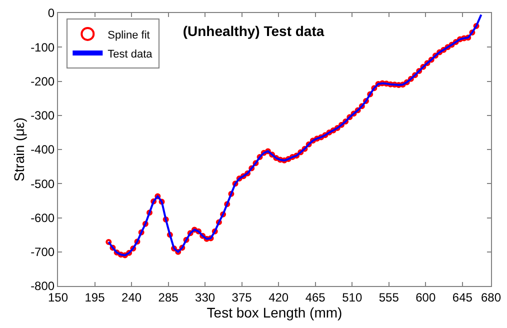  Describe the element at coordinates (168, 297) in the screenshot. I see `x-tick-label: 285` at that location.